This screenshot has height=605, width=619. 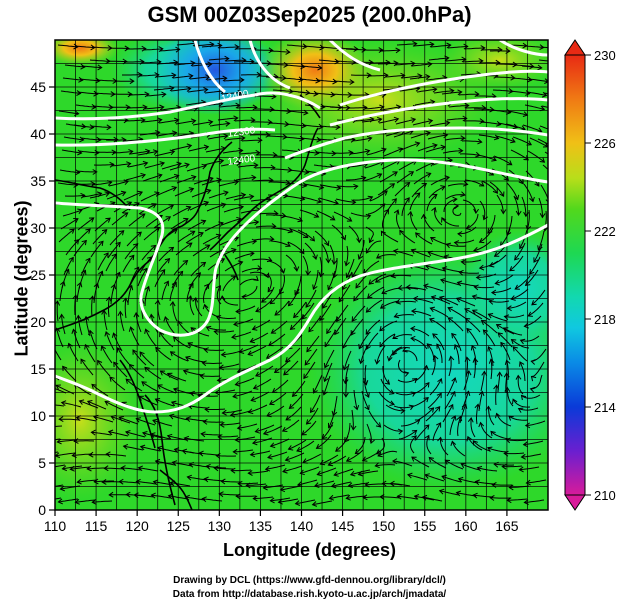 What do you see at coordinates (38, 275) in the screenshot?
I see `y-tick-label: 25` at bounding box center [38, 275].